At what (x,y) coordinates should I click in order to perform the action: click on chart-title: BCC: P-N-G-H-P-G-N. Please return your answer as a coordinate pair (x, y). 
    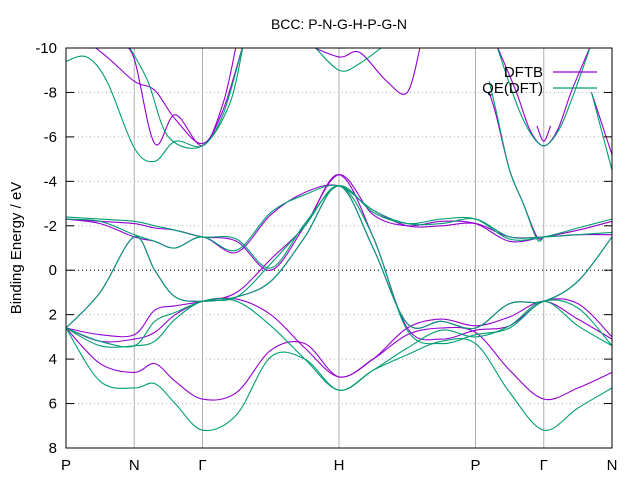
    Looking at the image, I should click on (339, 24).